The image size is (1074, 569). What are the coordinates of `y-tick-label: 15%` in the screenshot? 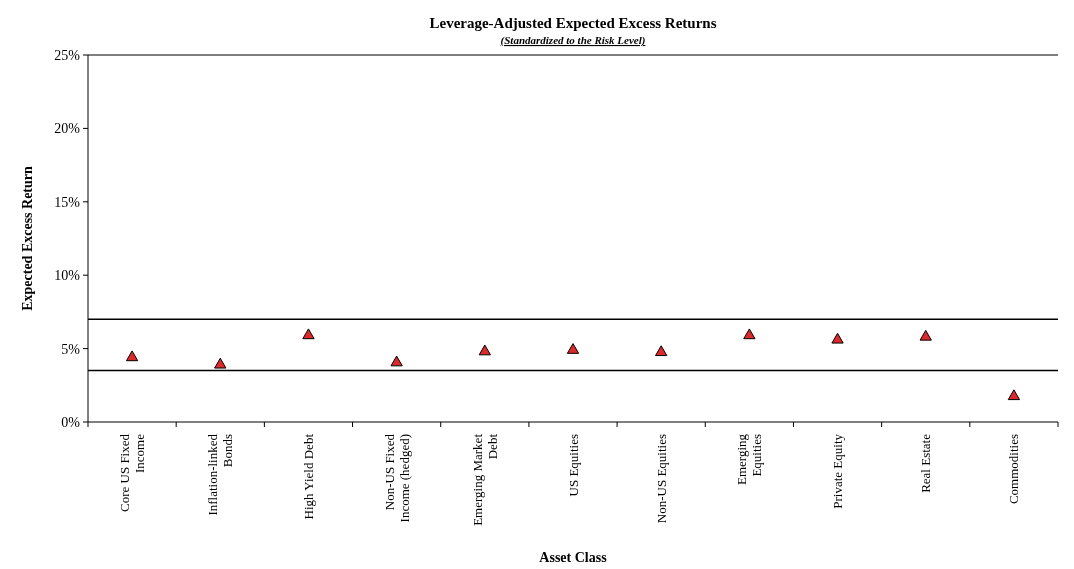 It's located at (67, 202).